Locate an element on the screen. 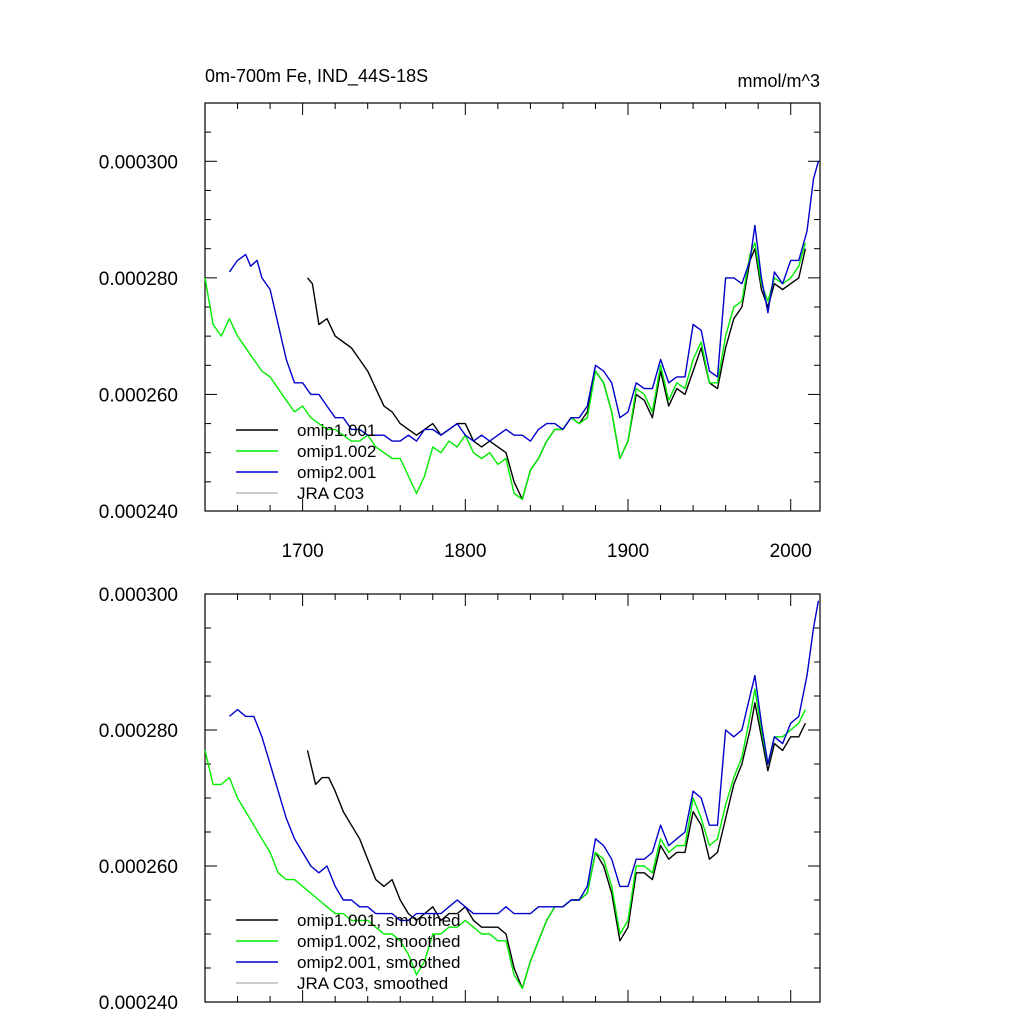 The width and height of the screenshot is (1024, 1024). x-tick-labels: 1700 1800 1900 2000 is located at coordinates (546, 551).